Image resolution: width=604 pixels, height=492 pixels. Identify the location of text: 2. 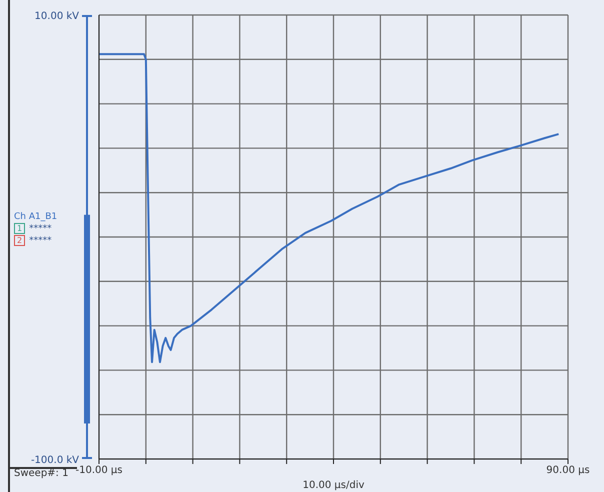
(20, 240).